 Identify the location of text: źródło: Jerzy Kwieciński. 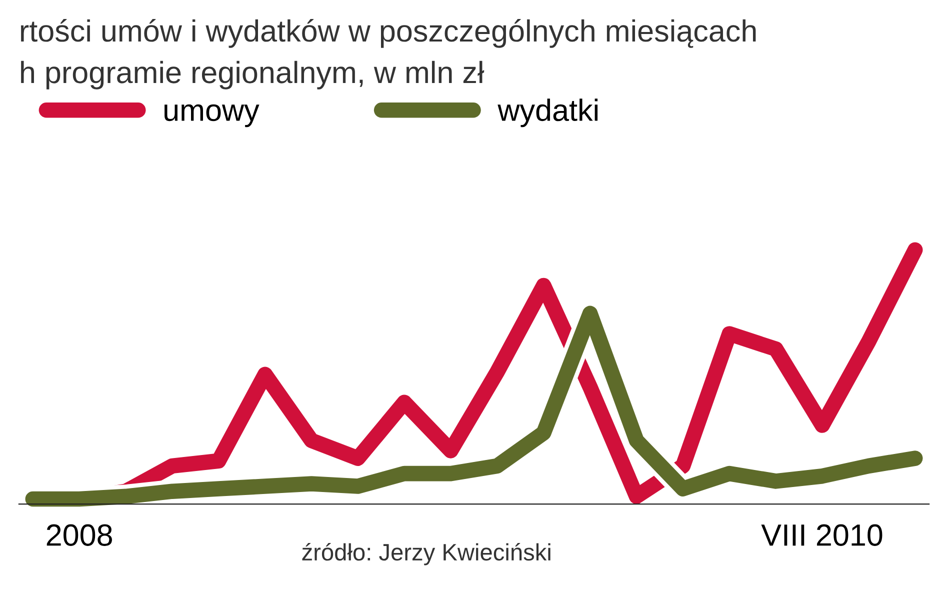
(426, 554).